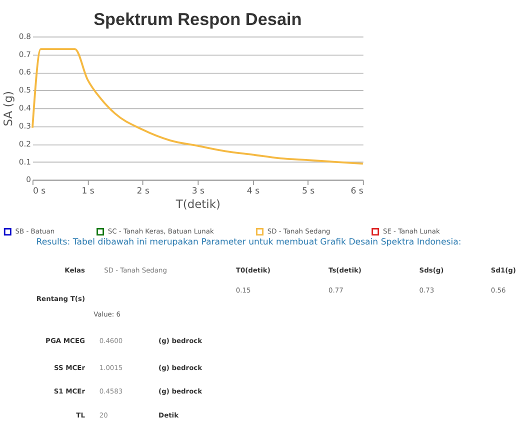  I want to click on y-tick-label: 0, so click(29, 179).